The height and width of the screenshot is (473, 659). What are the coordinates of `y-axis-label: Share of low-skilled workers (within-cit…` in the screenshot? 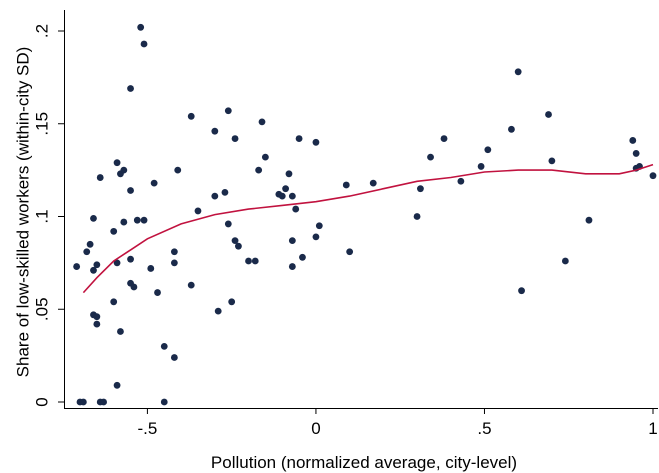 It's located at (22, 212).